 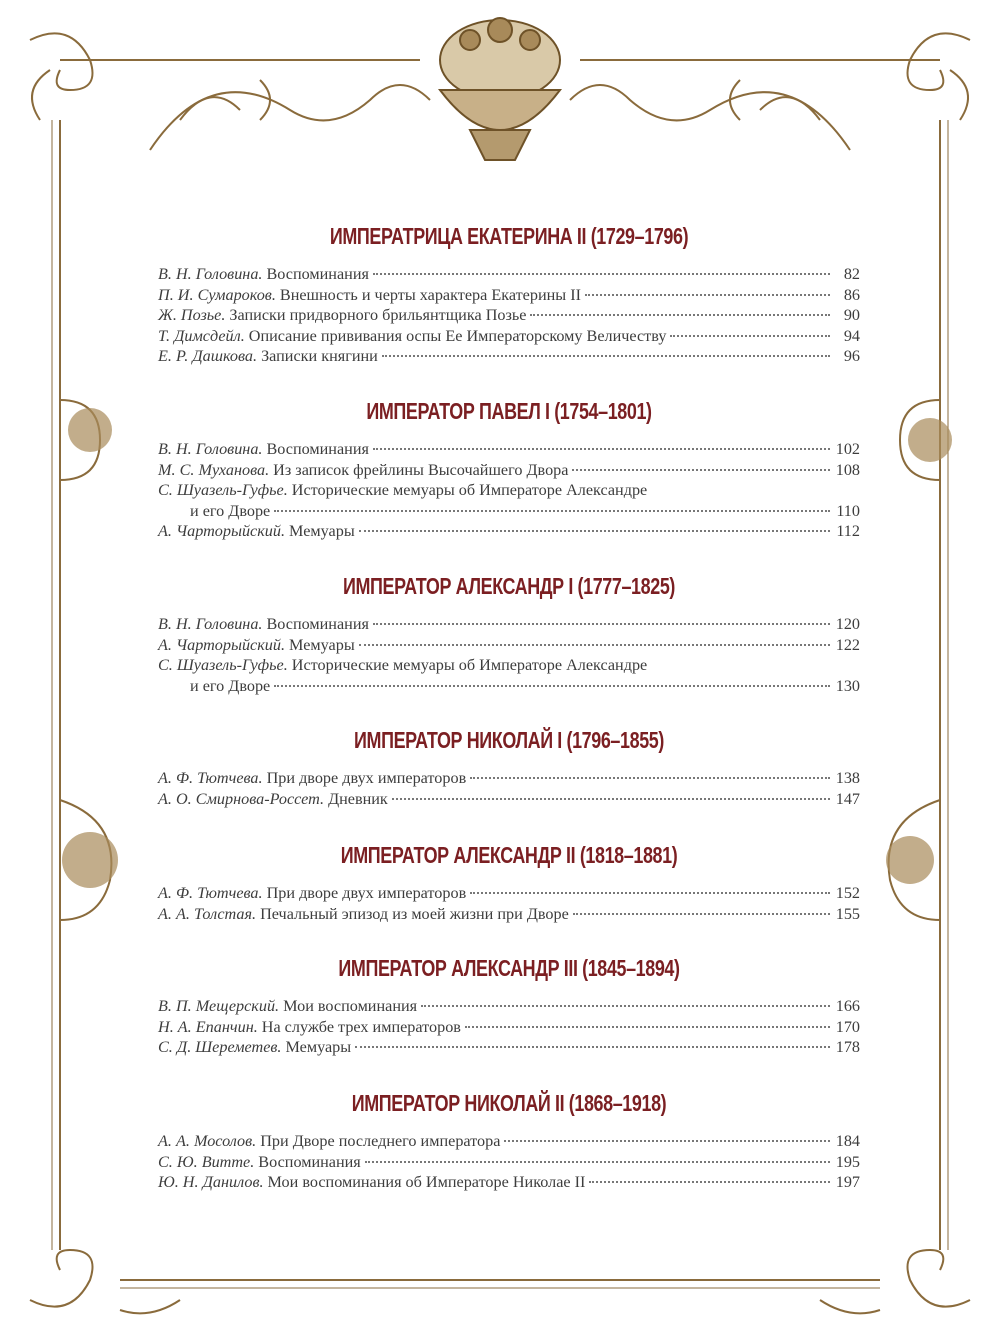 What do you see at coordinates (847, 1026) in the screenshot?
I see `entry-page: 170` at bounding box center [847, 1026].